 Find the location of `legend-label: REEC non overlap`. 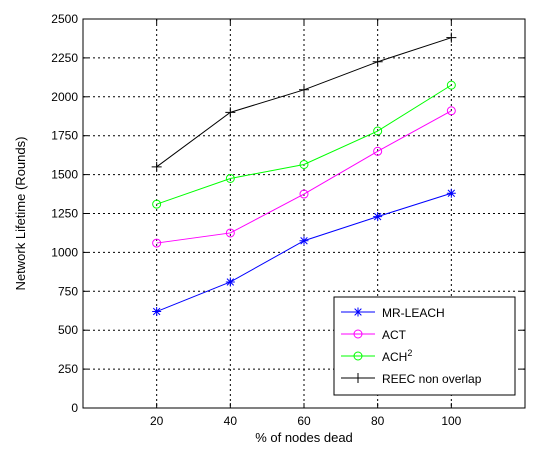

legend-label: REEC non overlap is located at coordinates (432, 379).